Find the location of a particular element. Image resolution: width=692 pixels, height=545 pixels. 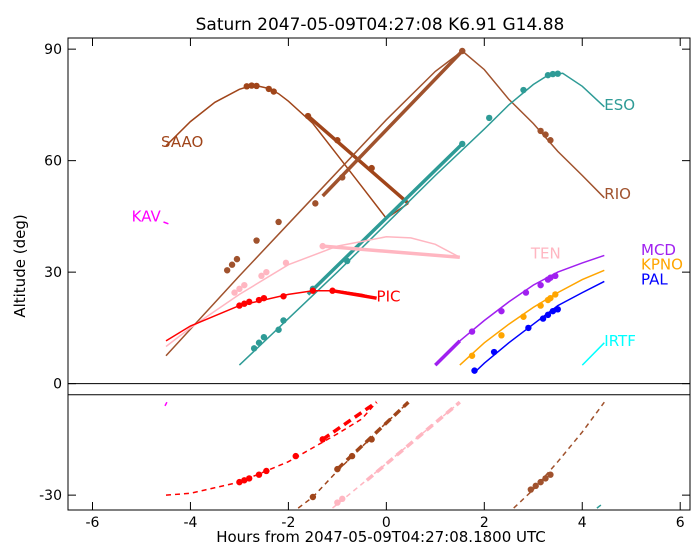

series-mcd is located at coordinates (519, 310).